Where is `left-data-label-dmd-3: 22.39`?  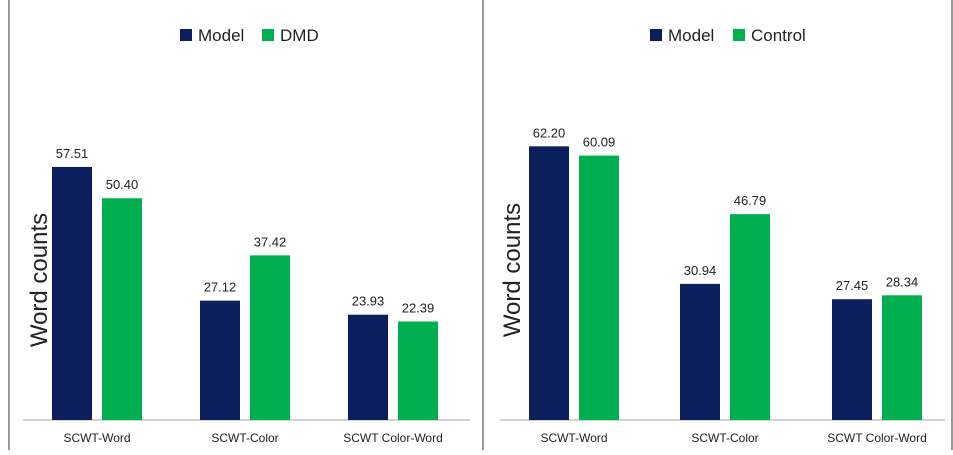 left-data-label-dmd-3: 22.39 is located at coordinates (418, 307).